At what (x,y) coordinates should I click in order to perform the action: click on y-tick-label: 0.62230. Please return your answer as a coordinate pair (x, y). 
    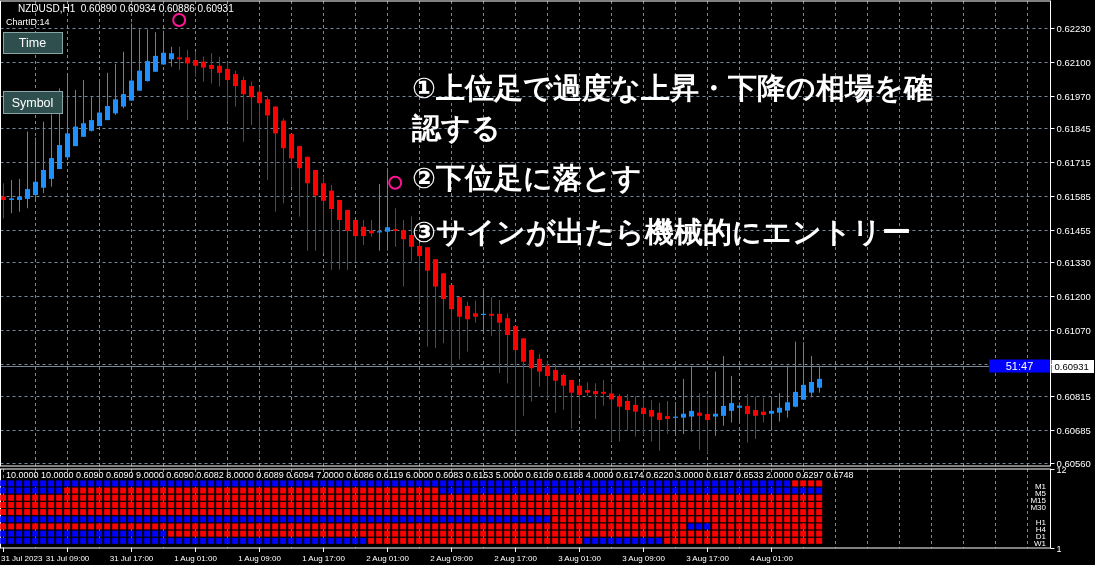
    Looking at the image, I should click on (1073, 28).